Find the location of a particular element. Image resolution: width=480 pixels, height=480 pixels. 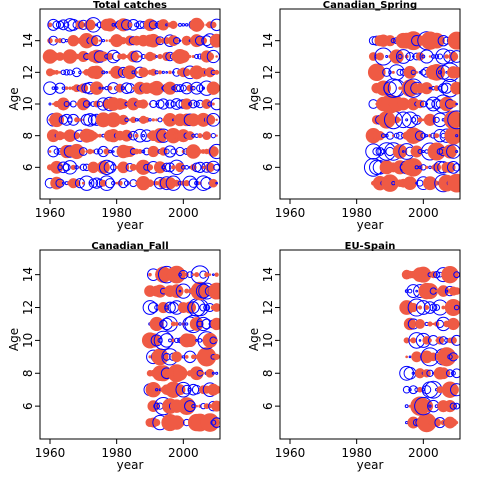

chart-title: Total catches is located at coordinates (130, 5).